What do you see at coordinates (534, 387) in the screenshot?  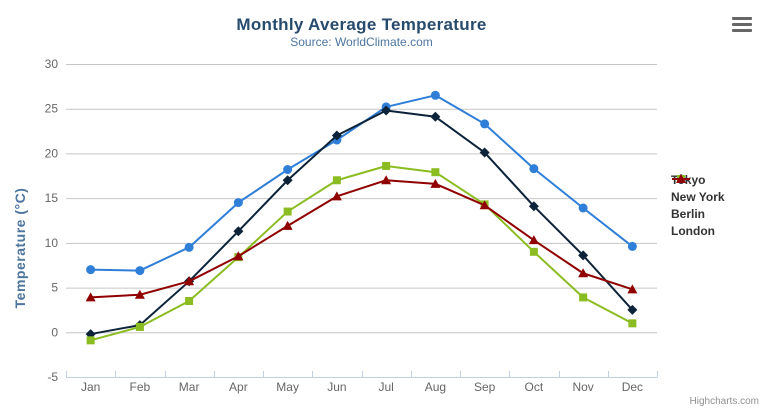 I see `x-axis-label: Oct` at bounding box center [534, 387].